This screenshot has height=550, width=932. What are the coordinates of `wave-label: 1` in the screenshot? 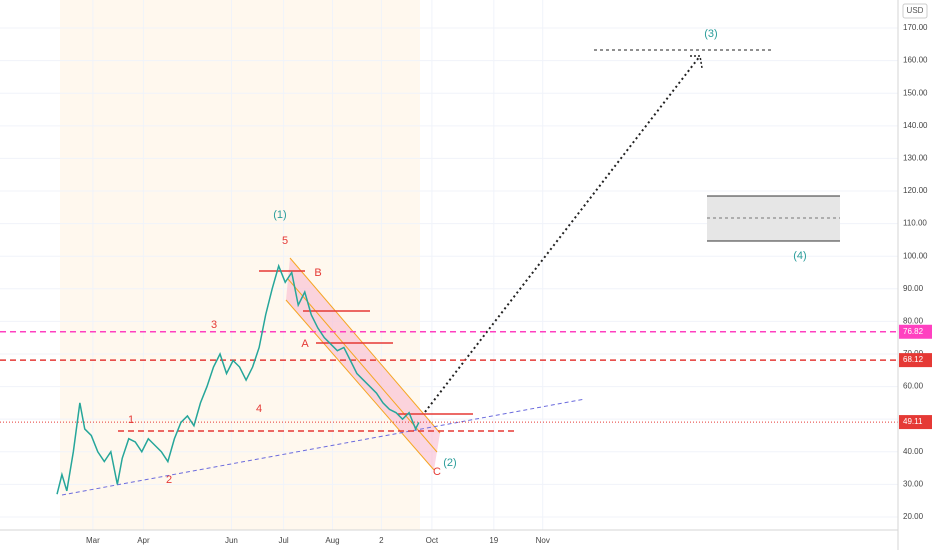 It's located at (131, 420).